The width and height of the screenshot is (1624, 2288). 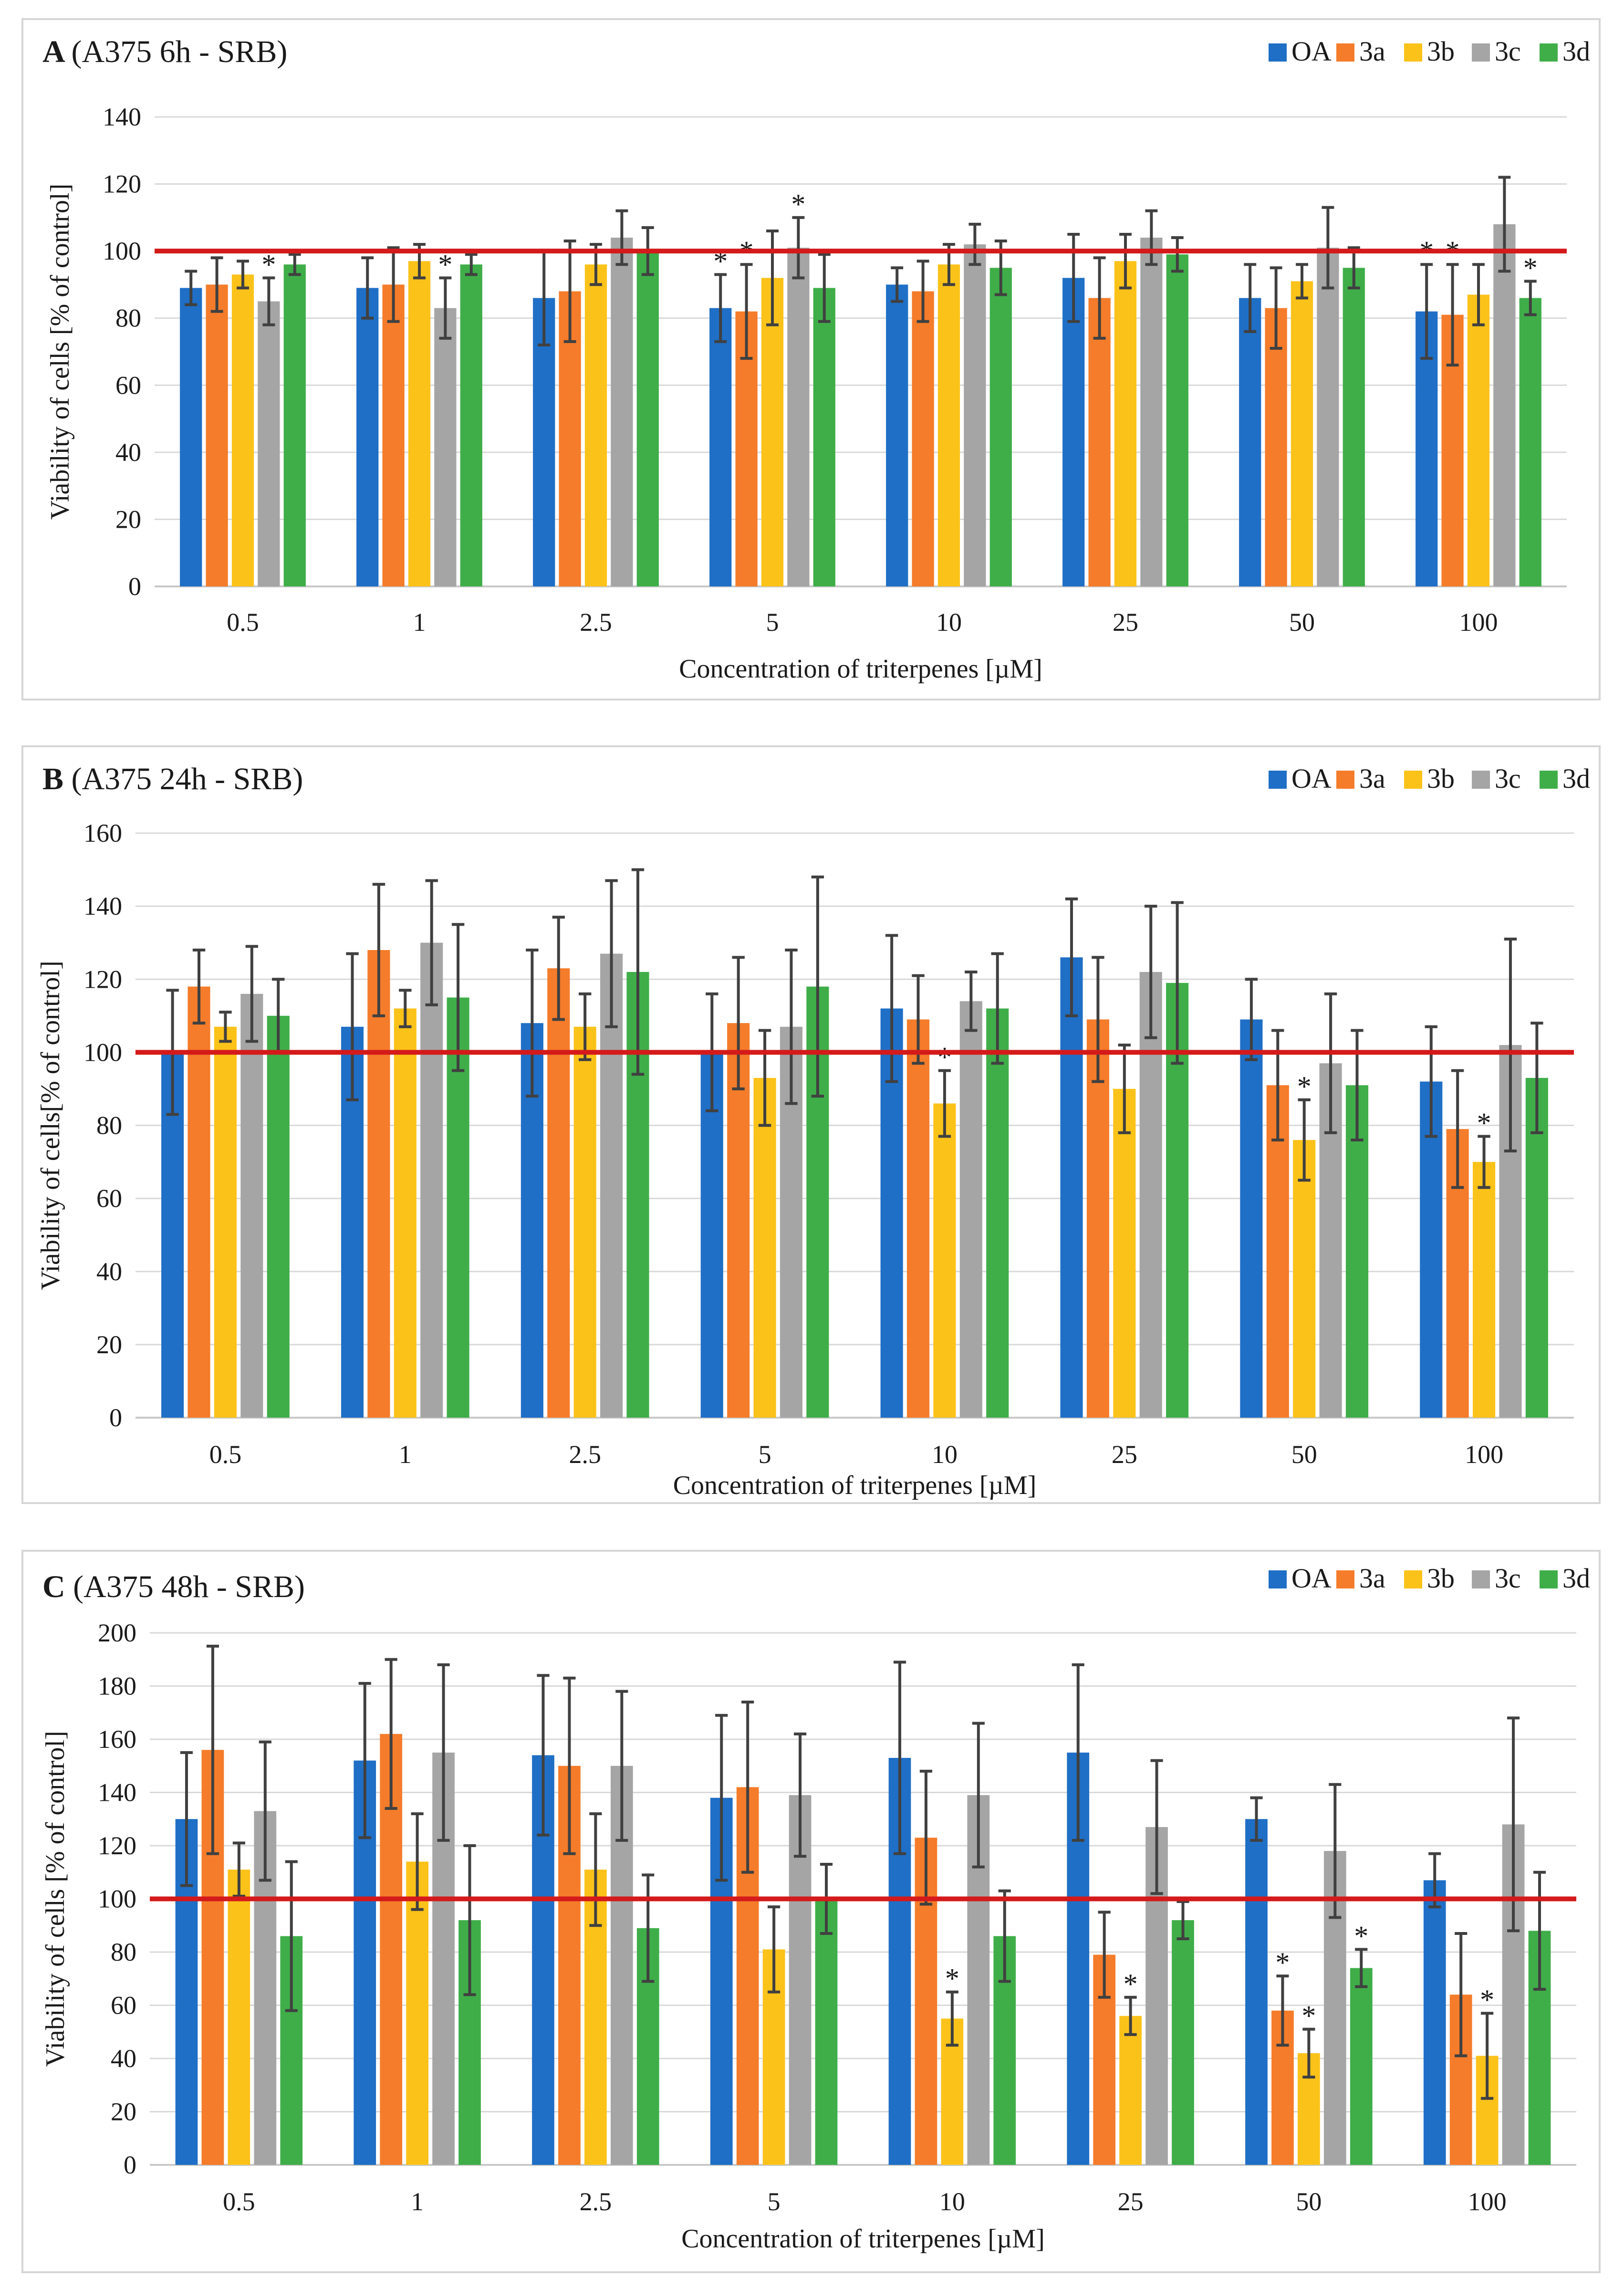 What do you see at coordinates (117, 1687) in the screenshot?
I see `y-tick-label: 180` at bounding box center [117, 1687].